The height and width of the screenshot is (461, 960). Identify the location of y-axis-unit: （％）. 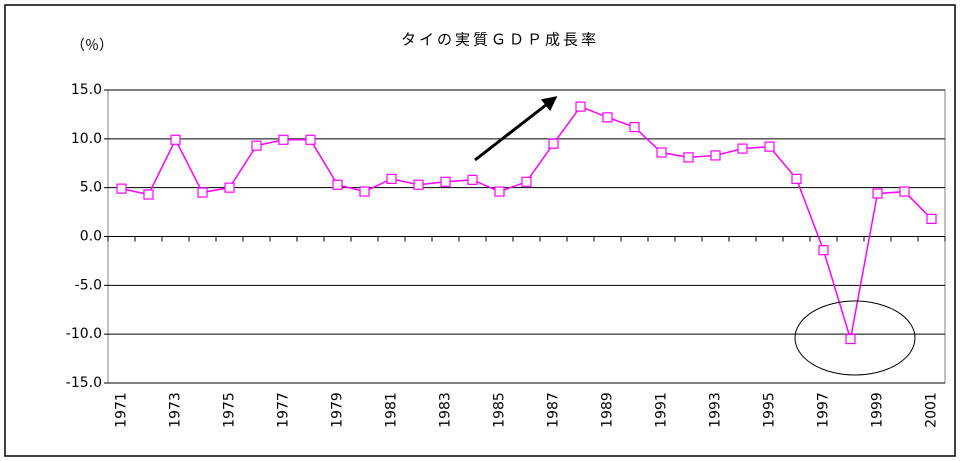
(92, 46).